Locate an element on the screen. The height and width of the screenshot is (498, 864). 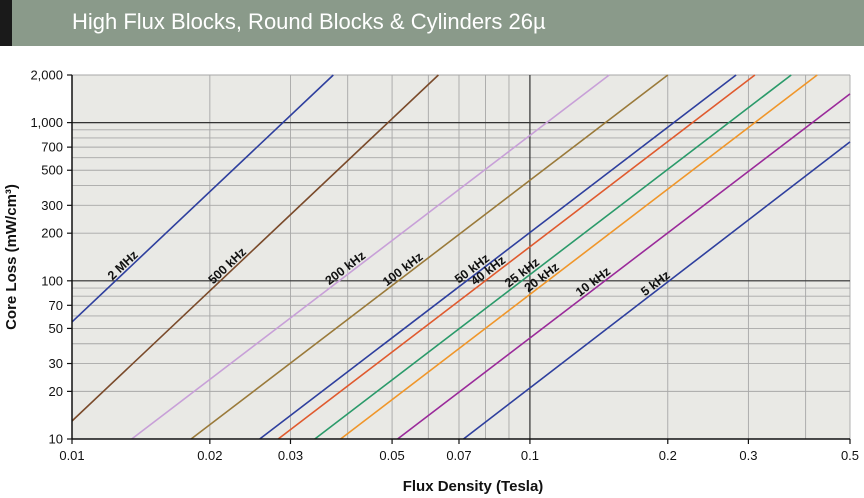
x-axis-label: Flux Density (Tesla) is located at coordinates (473, 486).